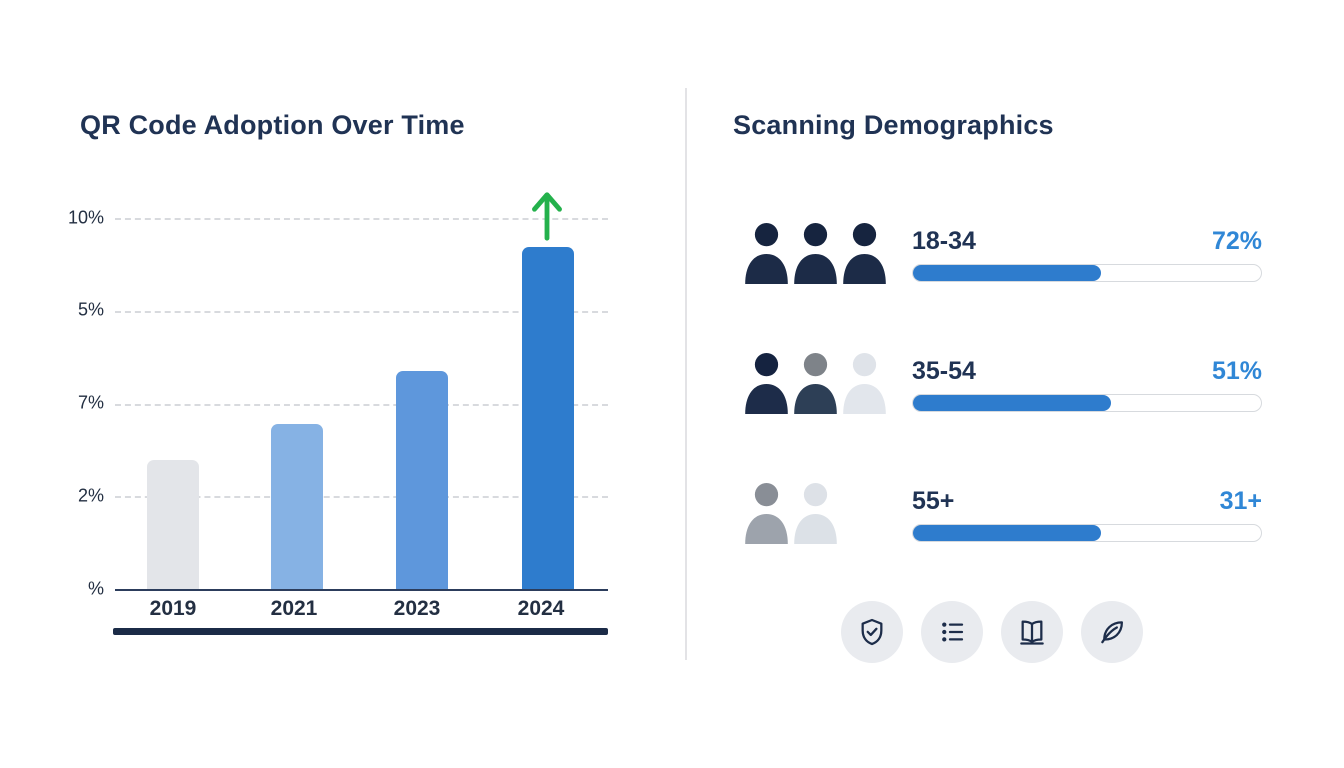 Image resolution: width=1344 pixels, height=768 pixels. Describe the element at coordinates (952, 632) in the screenshot. I see `checklist-icon` at that location.